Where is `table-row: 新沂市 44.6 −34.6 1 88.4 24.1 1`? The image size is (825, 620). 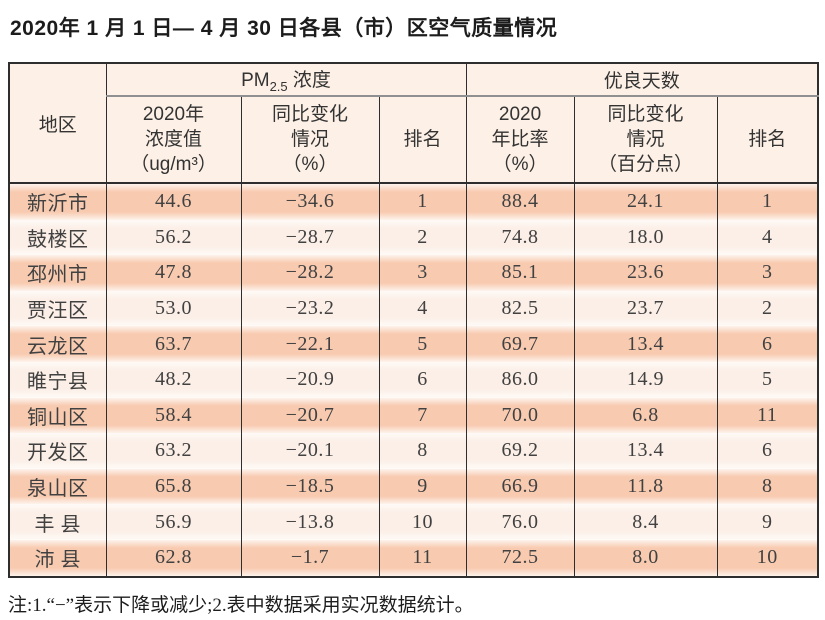
table-row: 新沂市 44.6 −34.6 1 88.4 24.1 1 is located at coordinates (413, 201).